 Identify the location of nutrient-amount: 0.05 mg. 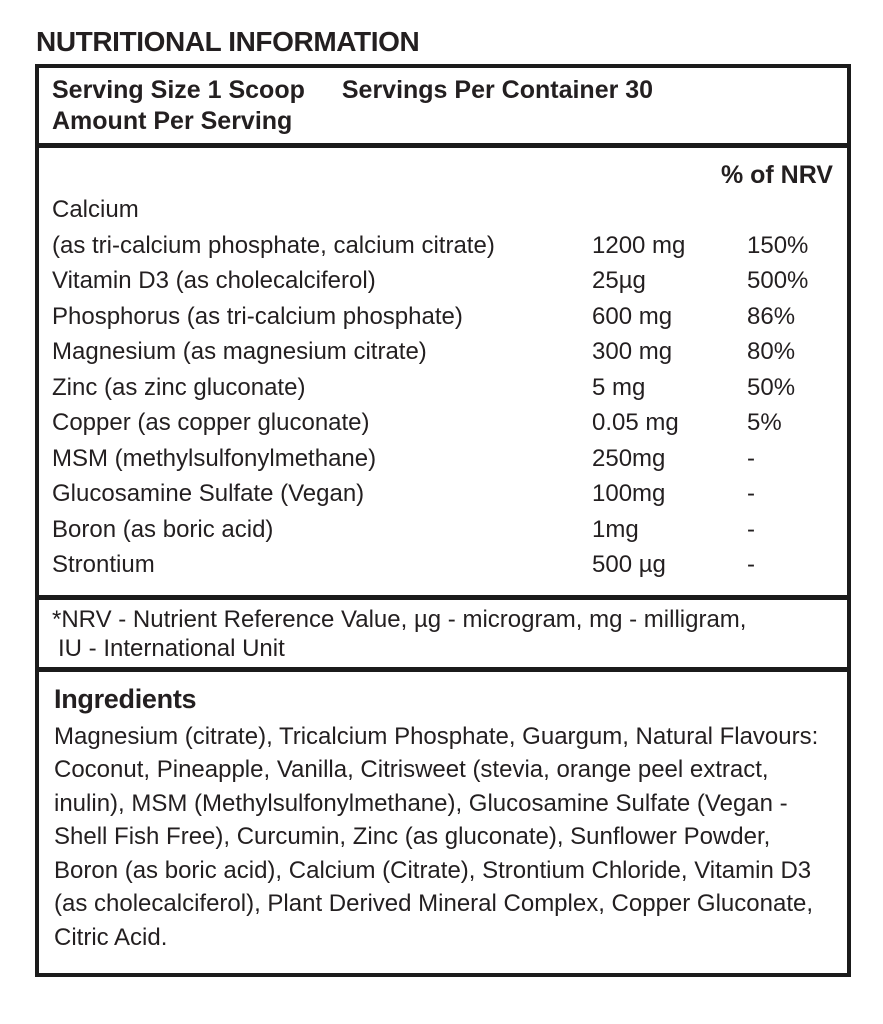
(635, 422).